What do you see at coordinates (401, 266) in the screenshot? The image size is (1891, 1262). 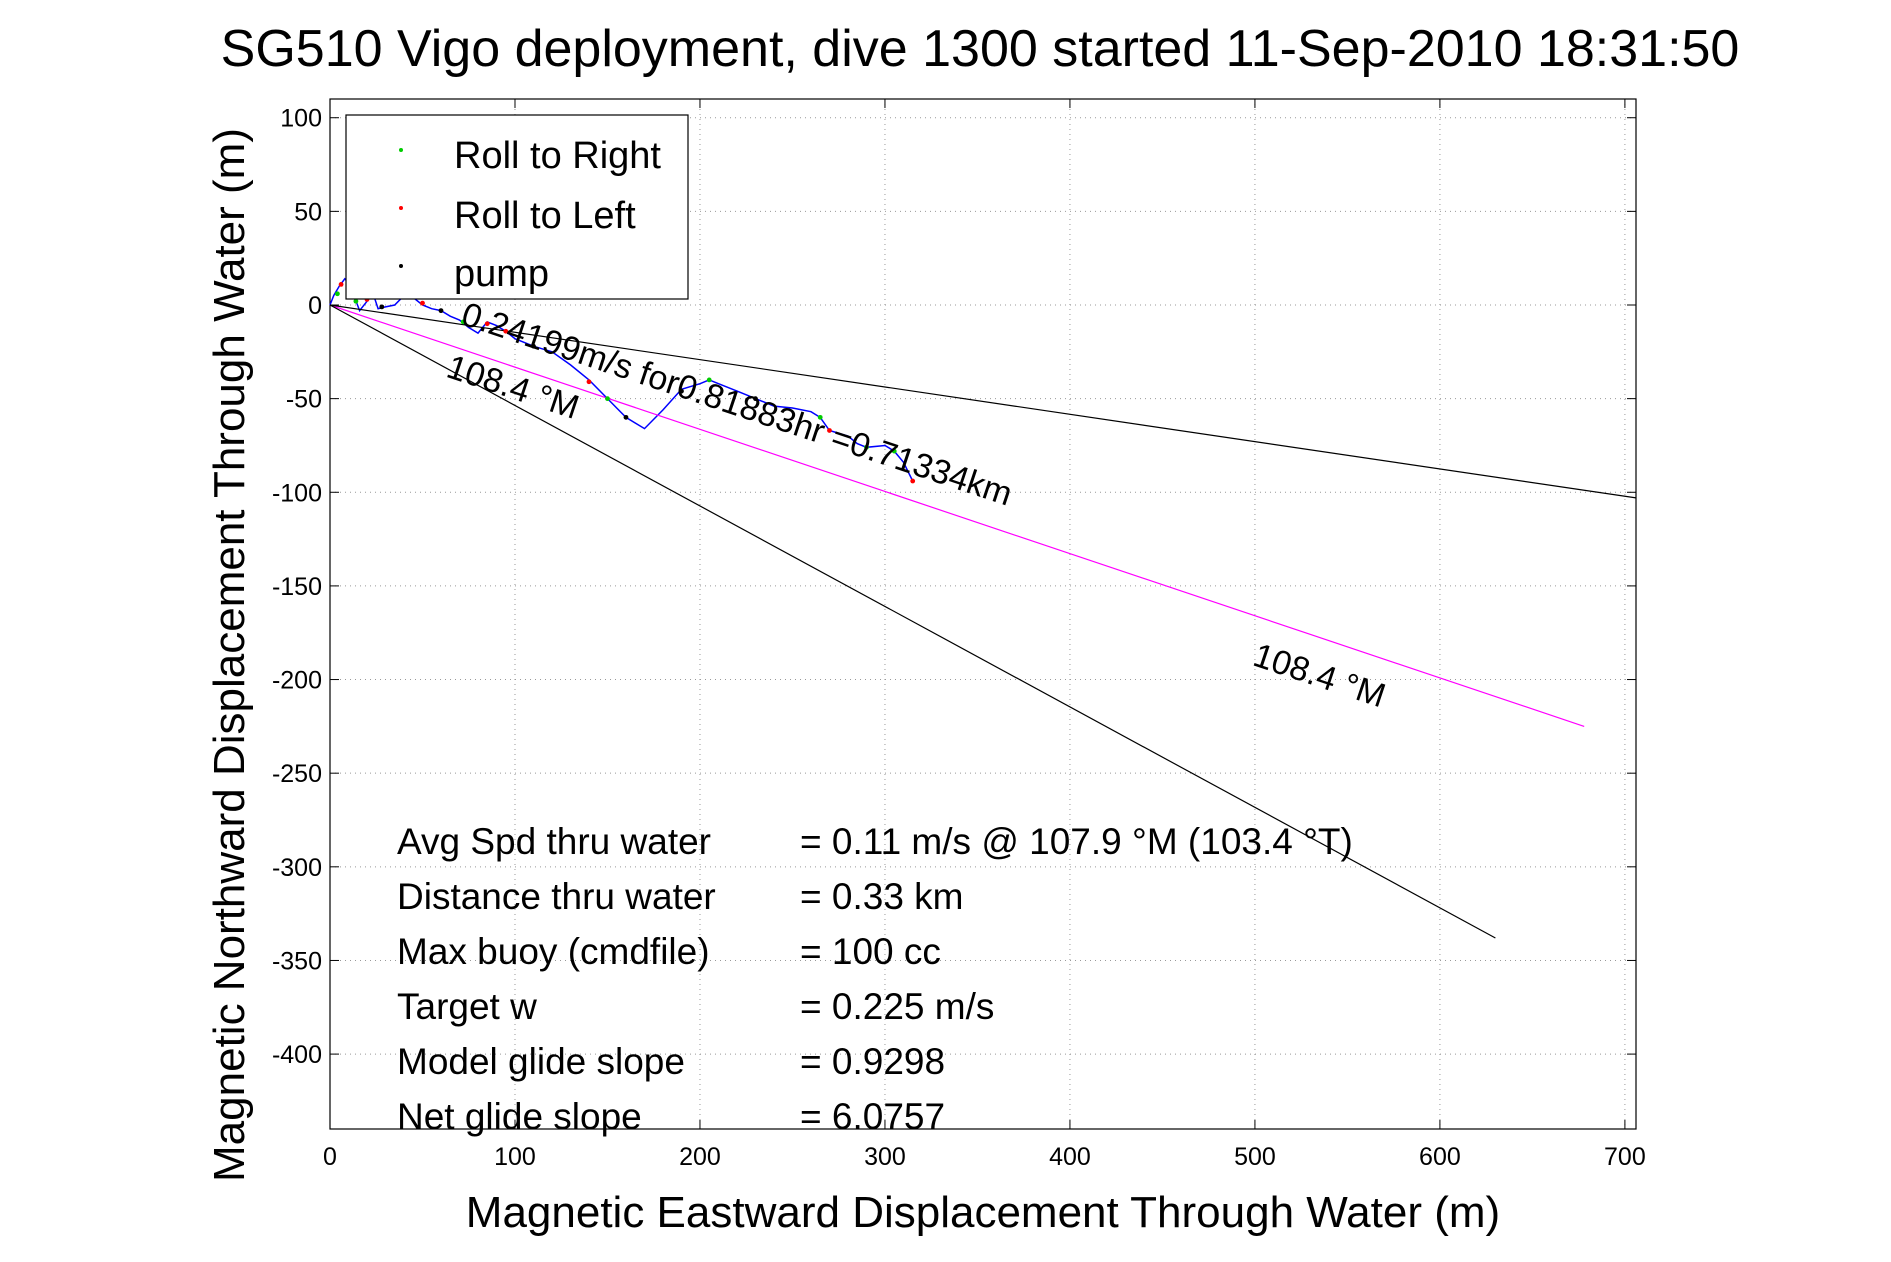 I see `legend-marker-pump` at bounding box center [401, 266].